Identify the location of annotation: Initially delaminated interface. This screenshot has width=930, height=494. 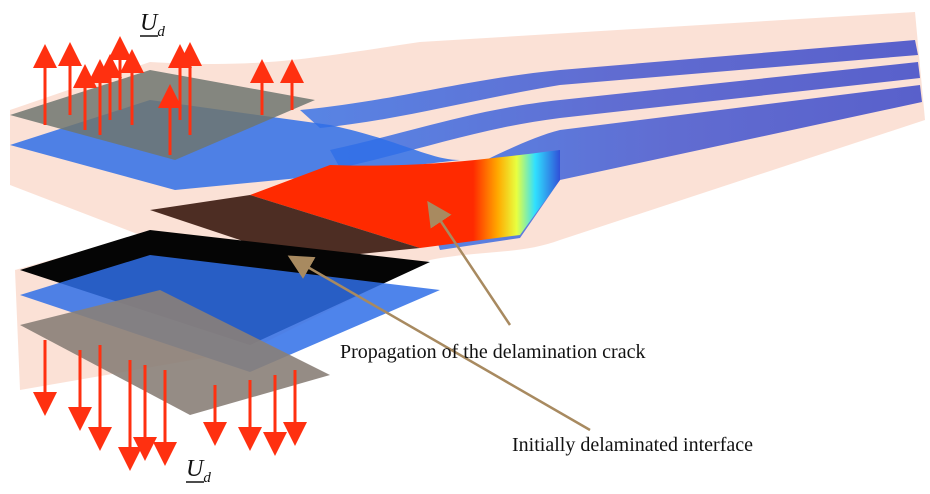
(632, 445).